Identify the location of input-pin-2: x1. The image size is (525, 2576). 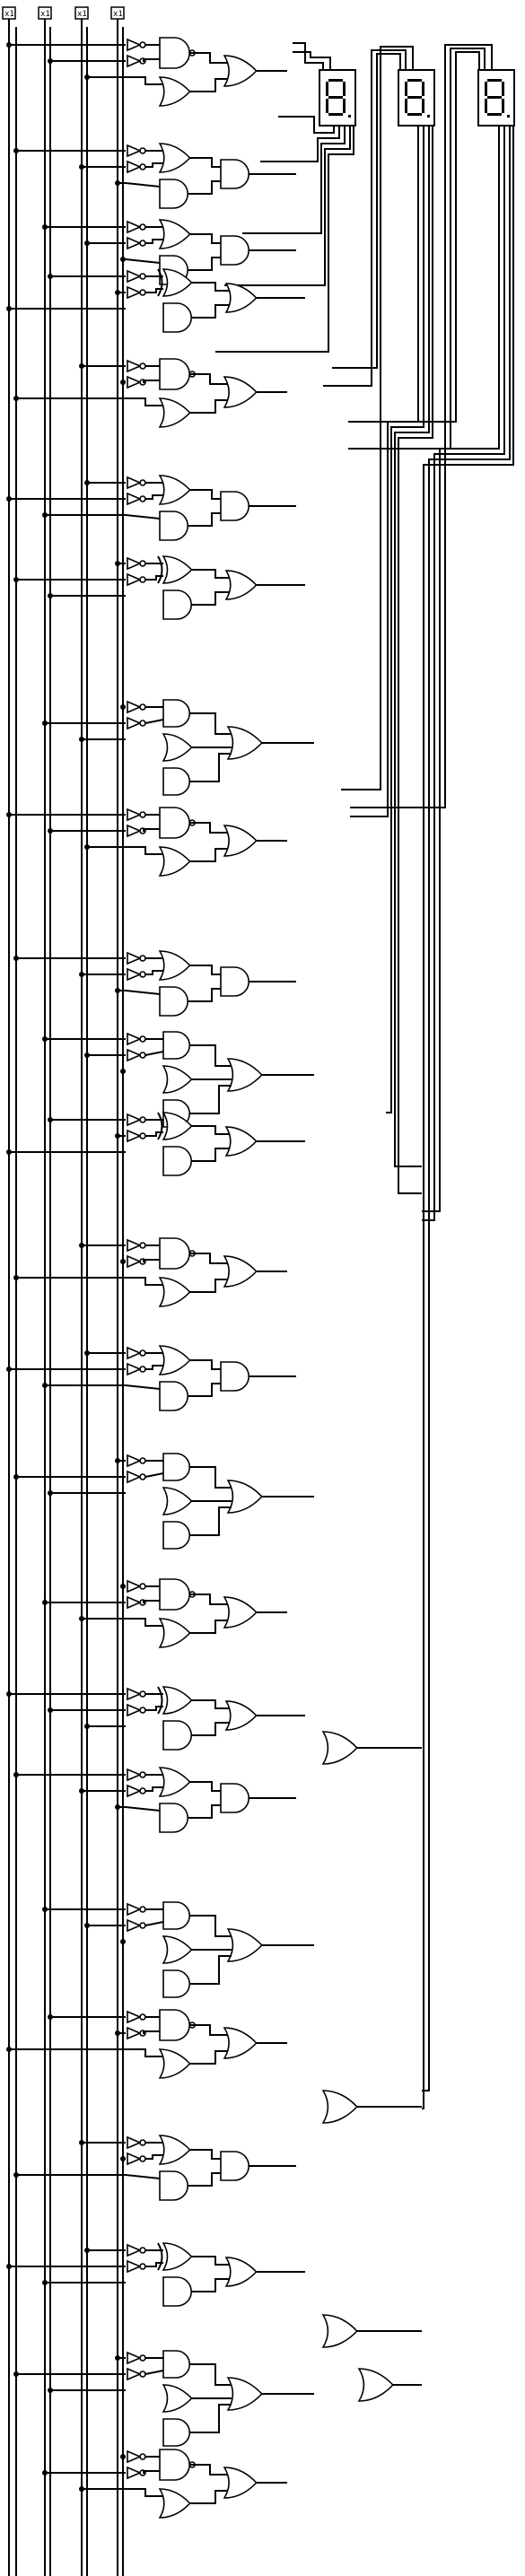
(45, 13).